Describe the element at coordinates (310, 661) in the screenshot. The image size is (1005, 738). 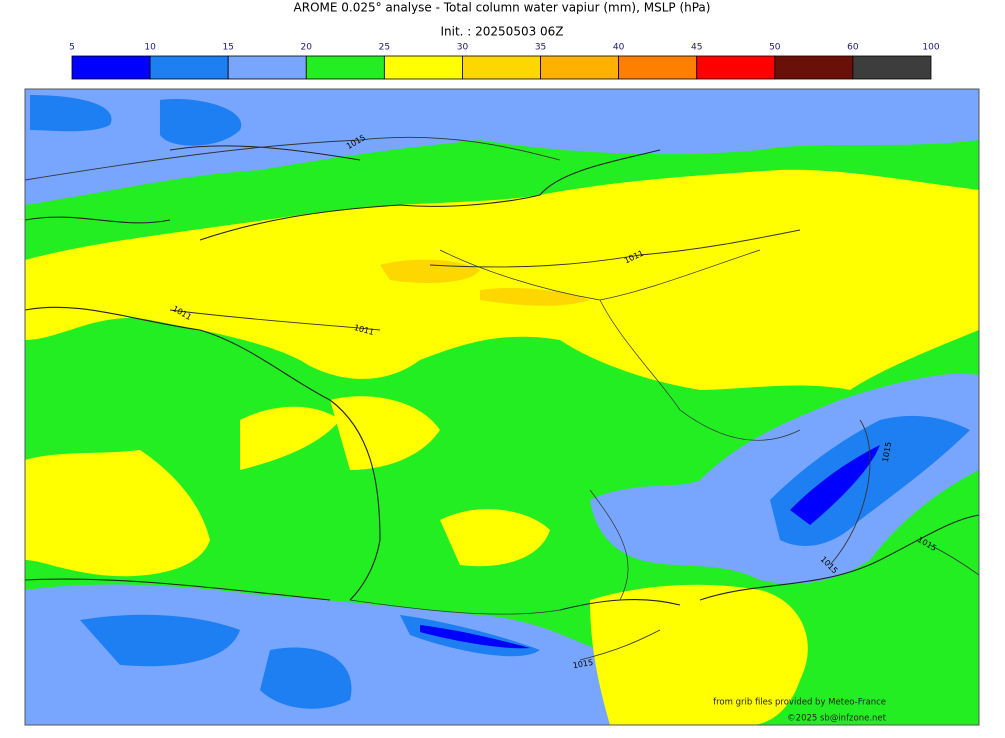
I see `moist-very-low-iberia` at that location.